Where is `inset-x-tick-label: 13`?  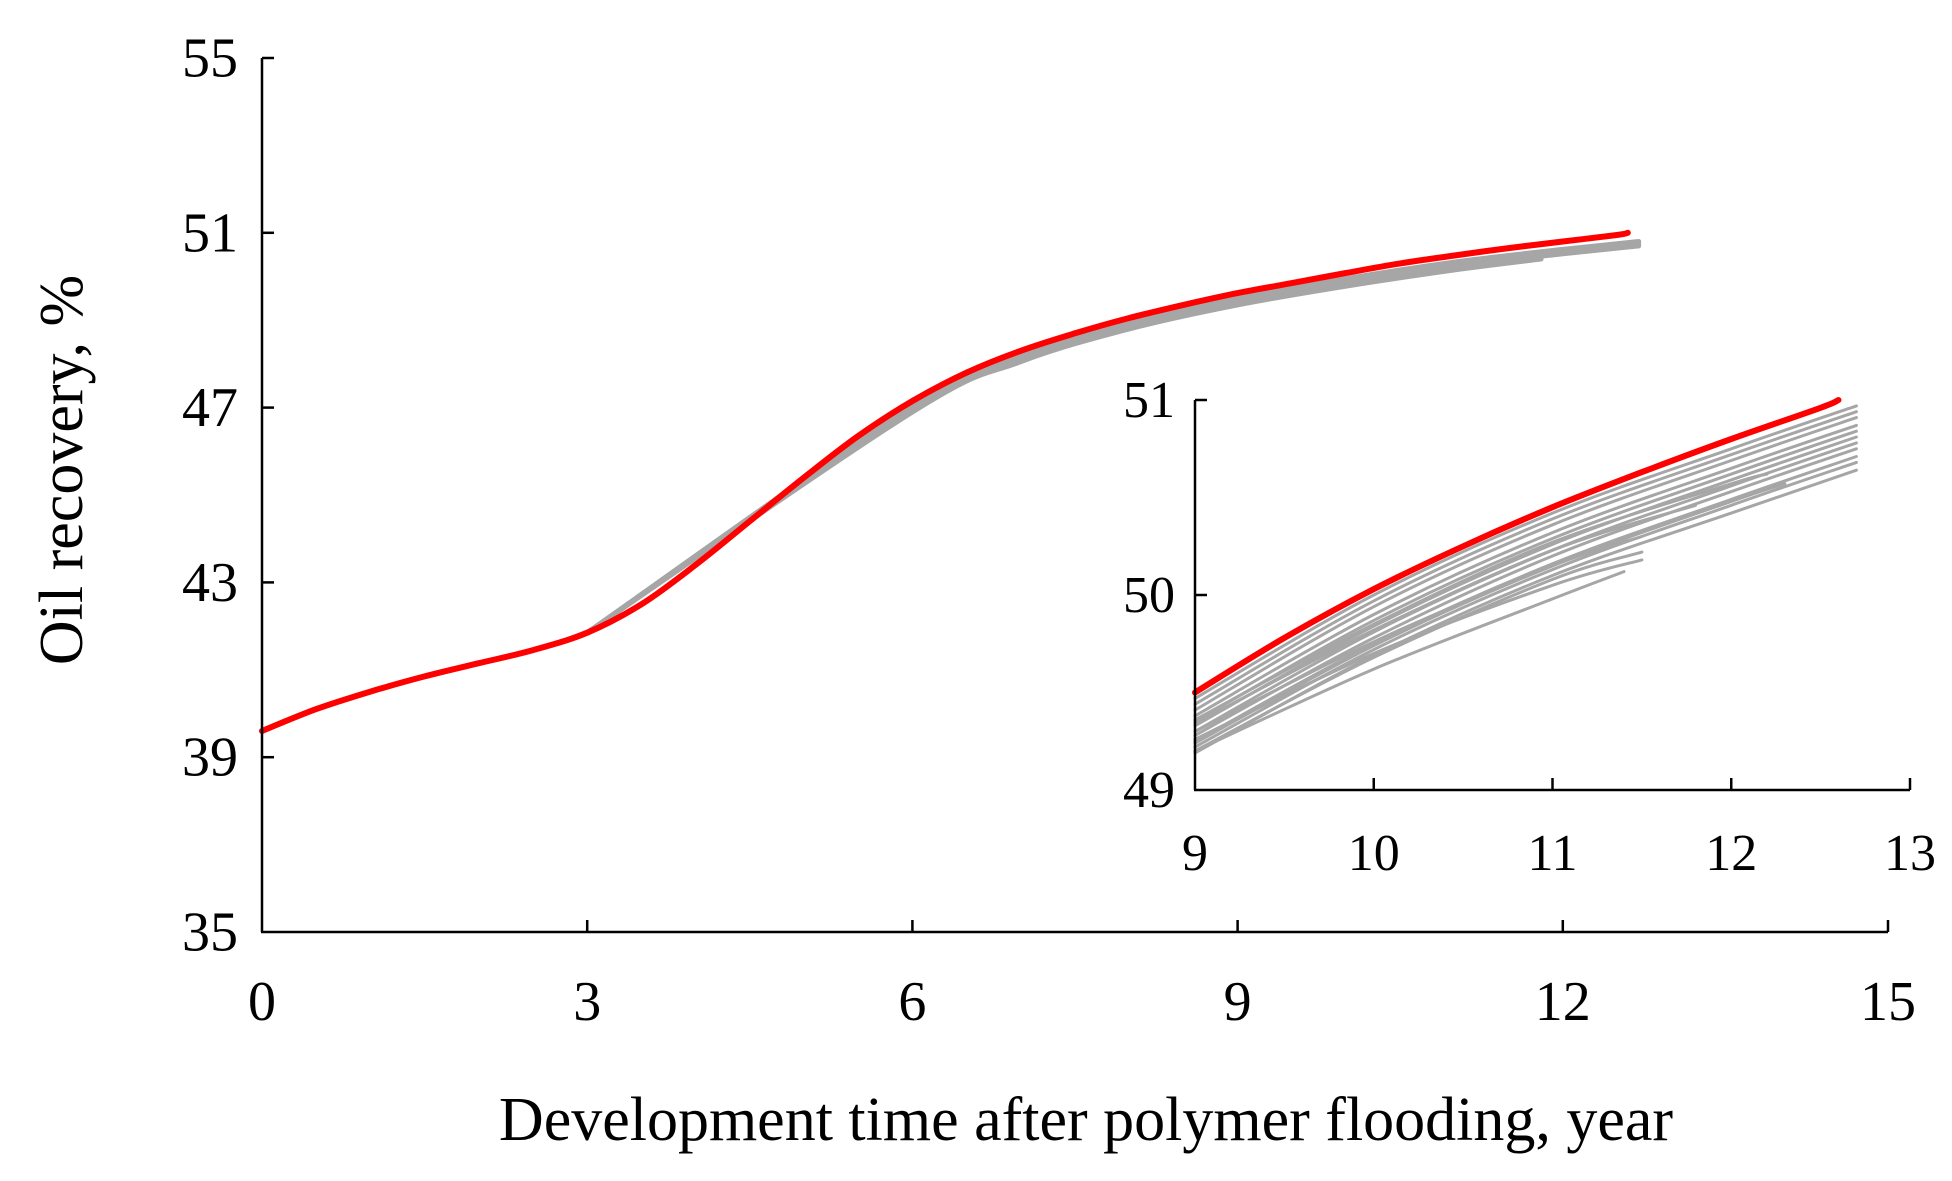 inset-x-tick-label: 13 is located at coordinates (1910, 853).